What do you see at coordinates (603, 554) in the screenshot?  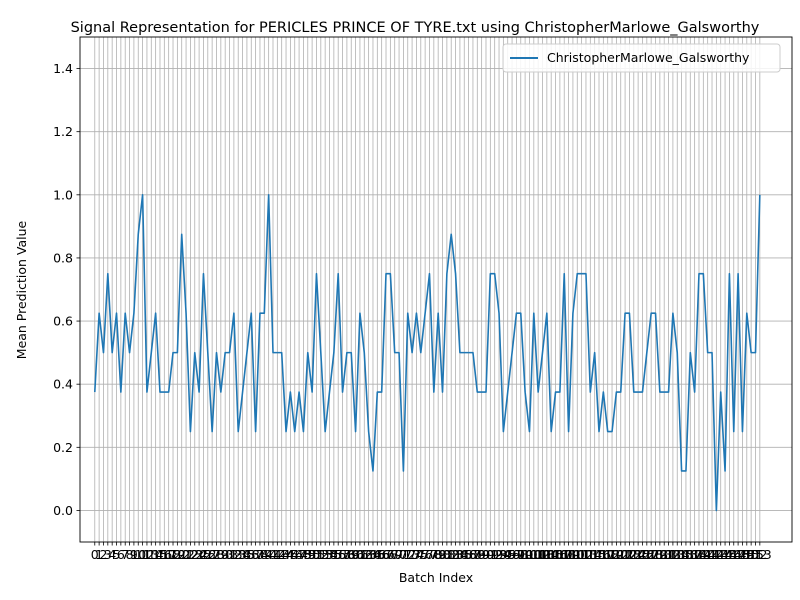 I see `x-tick-label: 117` at bounding box center [603, 554].